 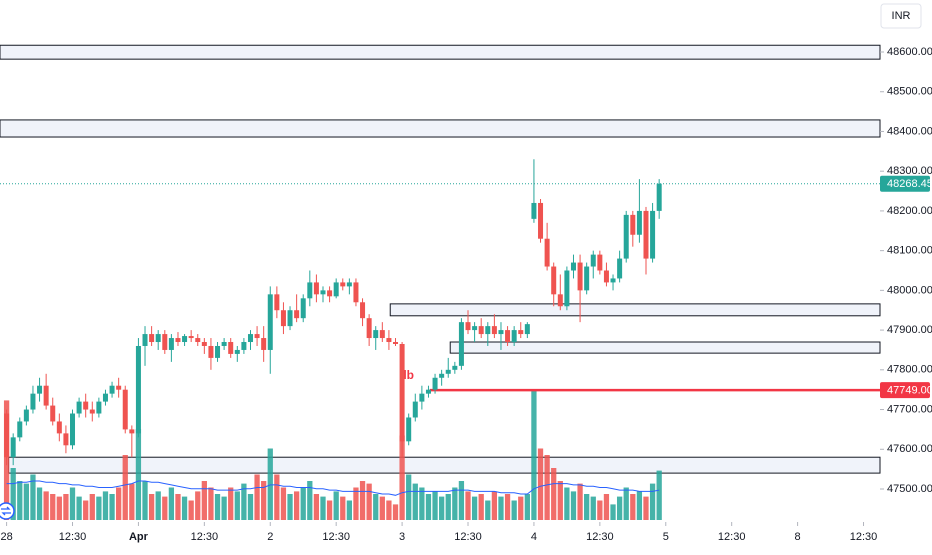 I want to click on x-tick-label: 4, so click(x=534, y=537).